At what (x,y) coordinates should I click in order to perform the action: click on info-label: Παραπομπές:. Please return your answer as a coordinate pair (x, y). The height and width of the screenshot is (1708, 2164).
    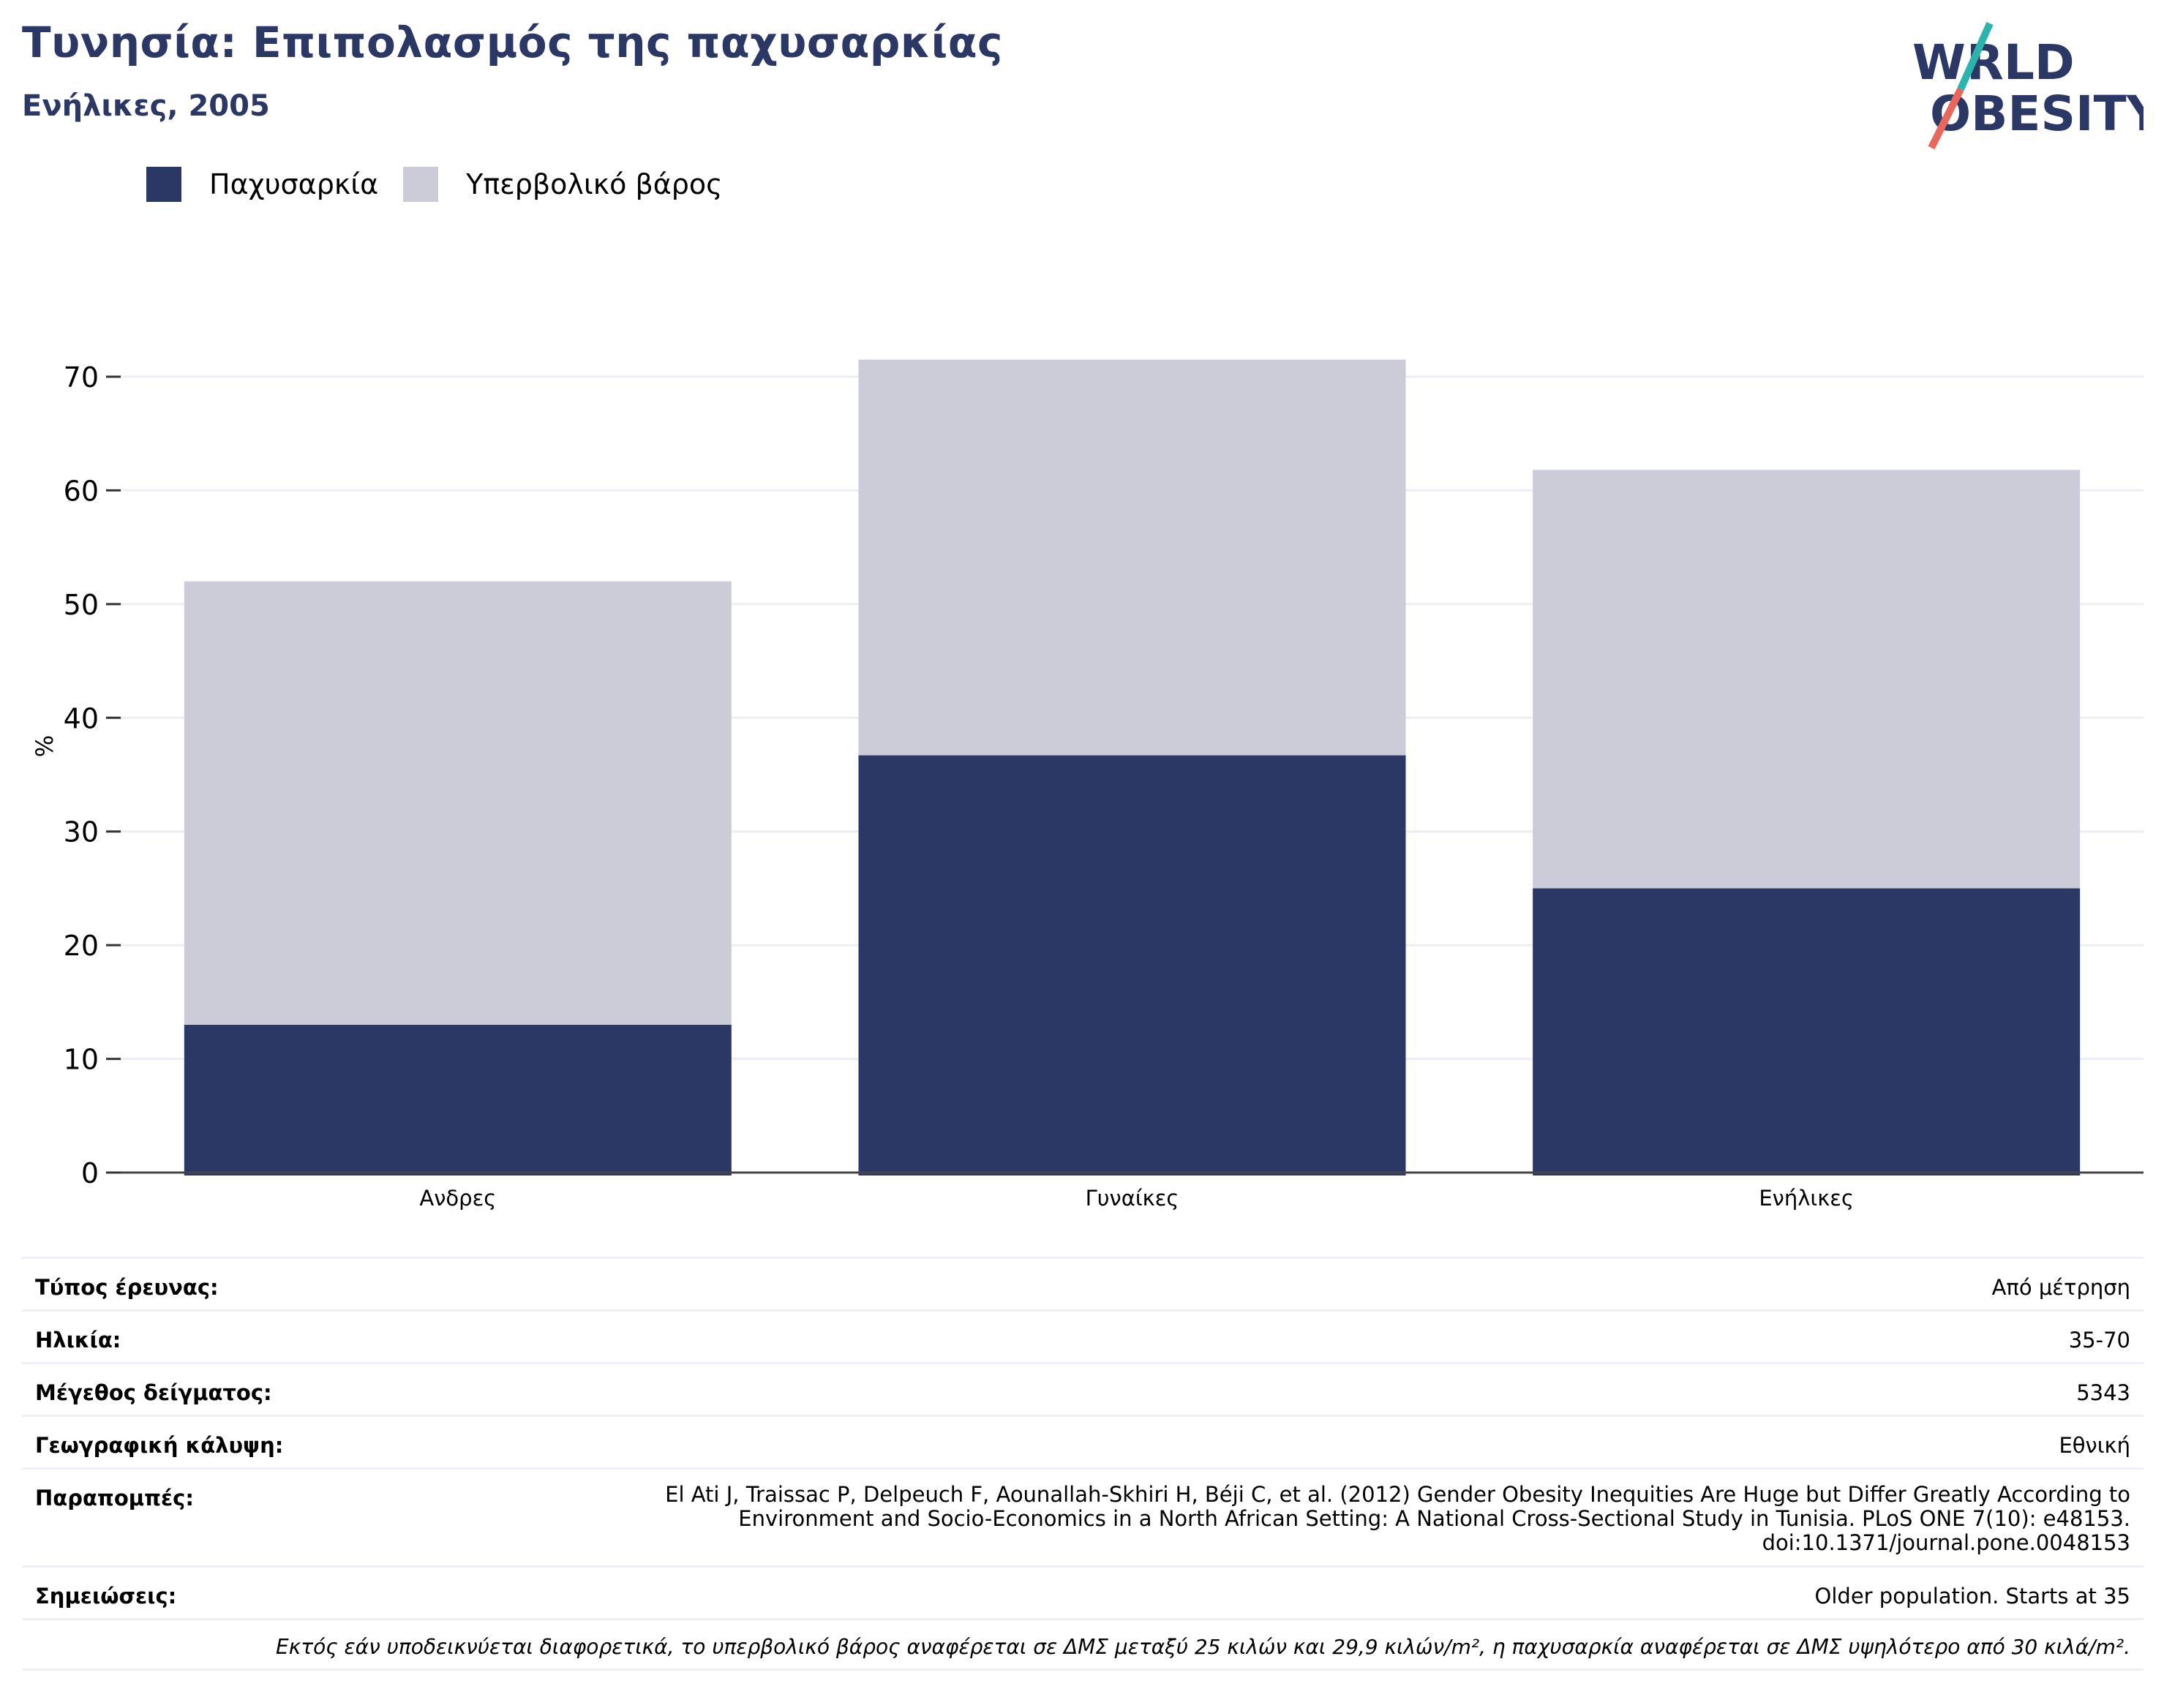
    Looking at the image, I should click on (114, 1498).